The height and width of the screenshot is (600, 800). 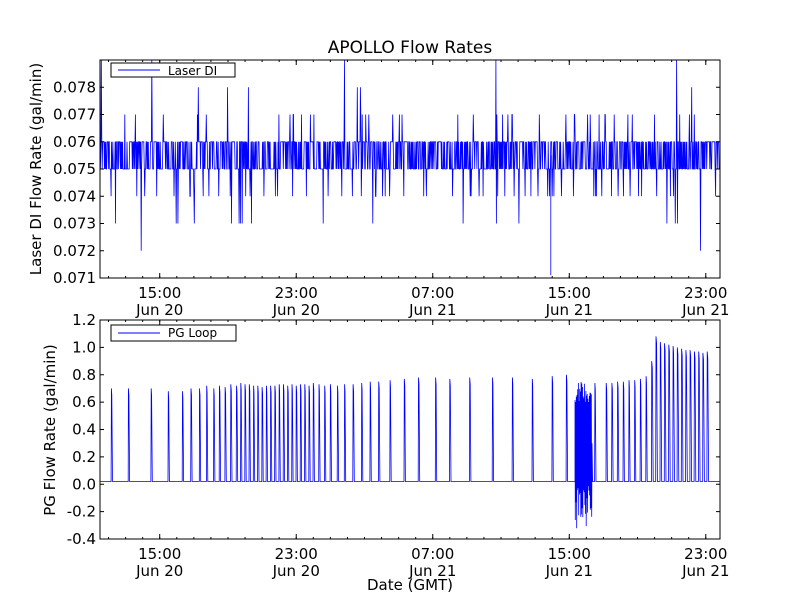 What do you see at coordinates (84, 430) in the screenshot?
I see `pg-loop-ytick-label: 0.4` at bounding box center [84, 430].